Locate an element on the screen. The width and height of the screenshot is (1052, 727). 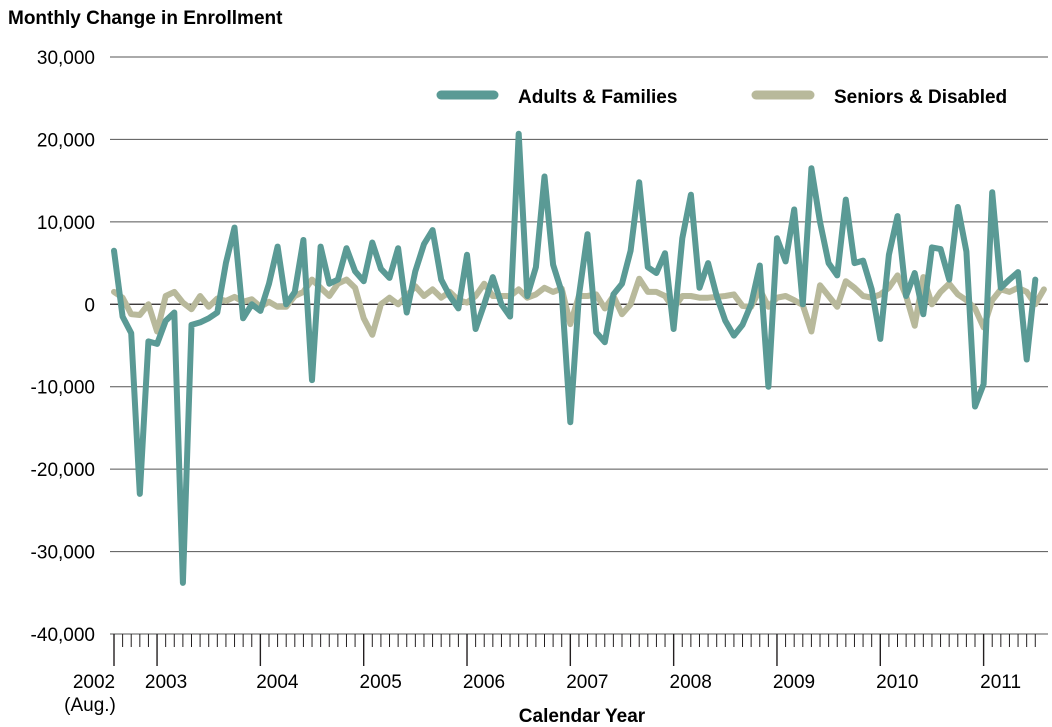
x-tick-label: 2005 is located at coordinates (381, 682).